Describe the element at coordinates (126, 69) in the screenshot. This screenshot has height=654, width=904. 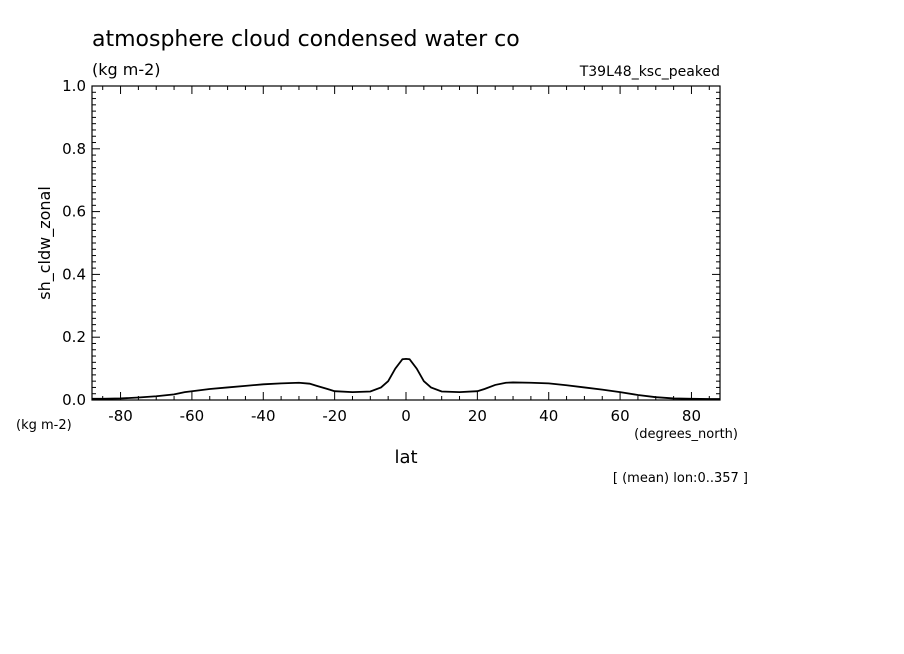
I see `title-units: (kg m-2)` at that location.